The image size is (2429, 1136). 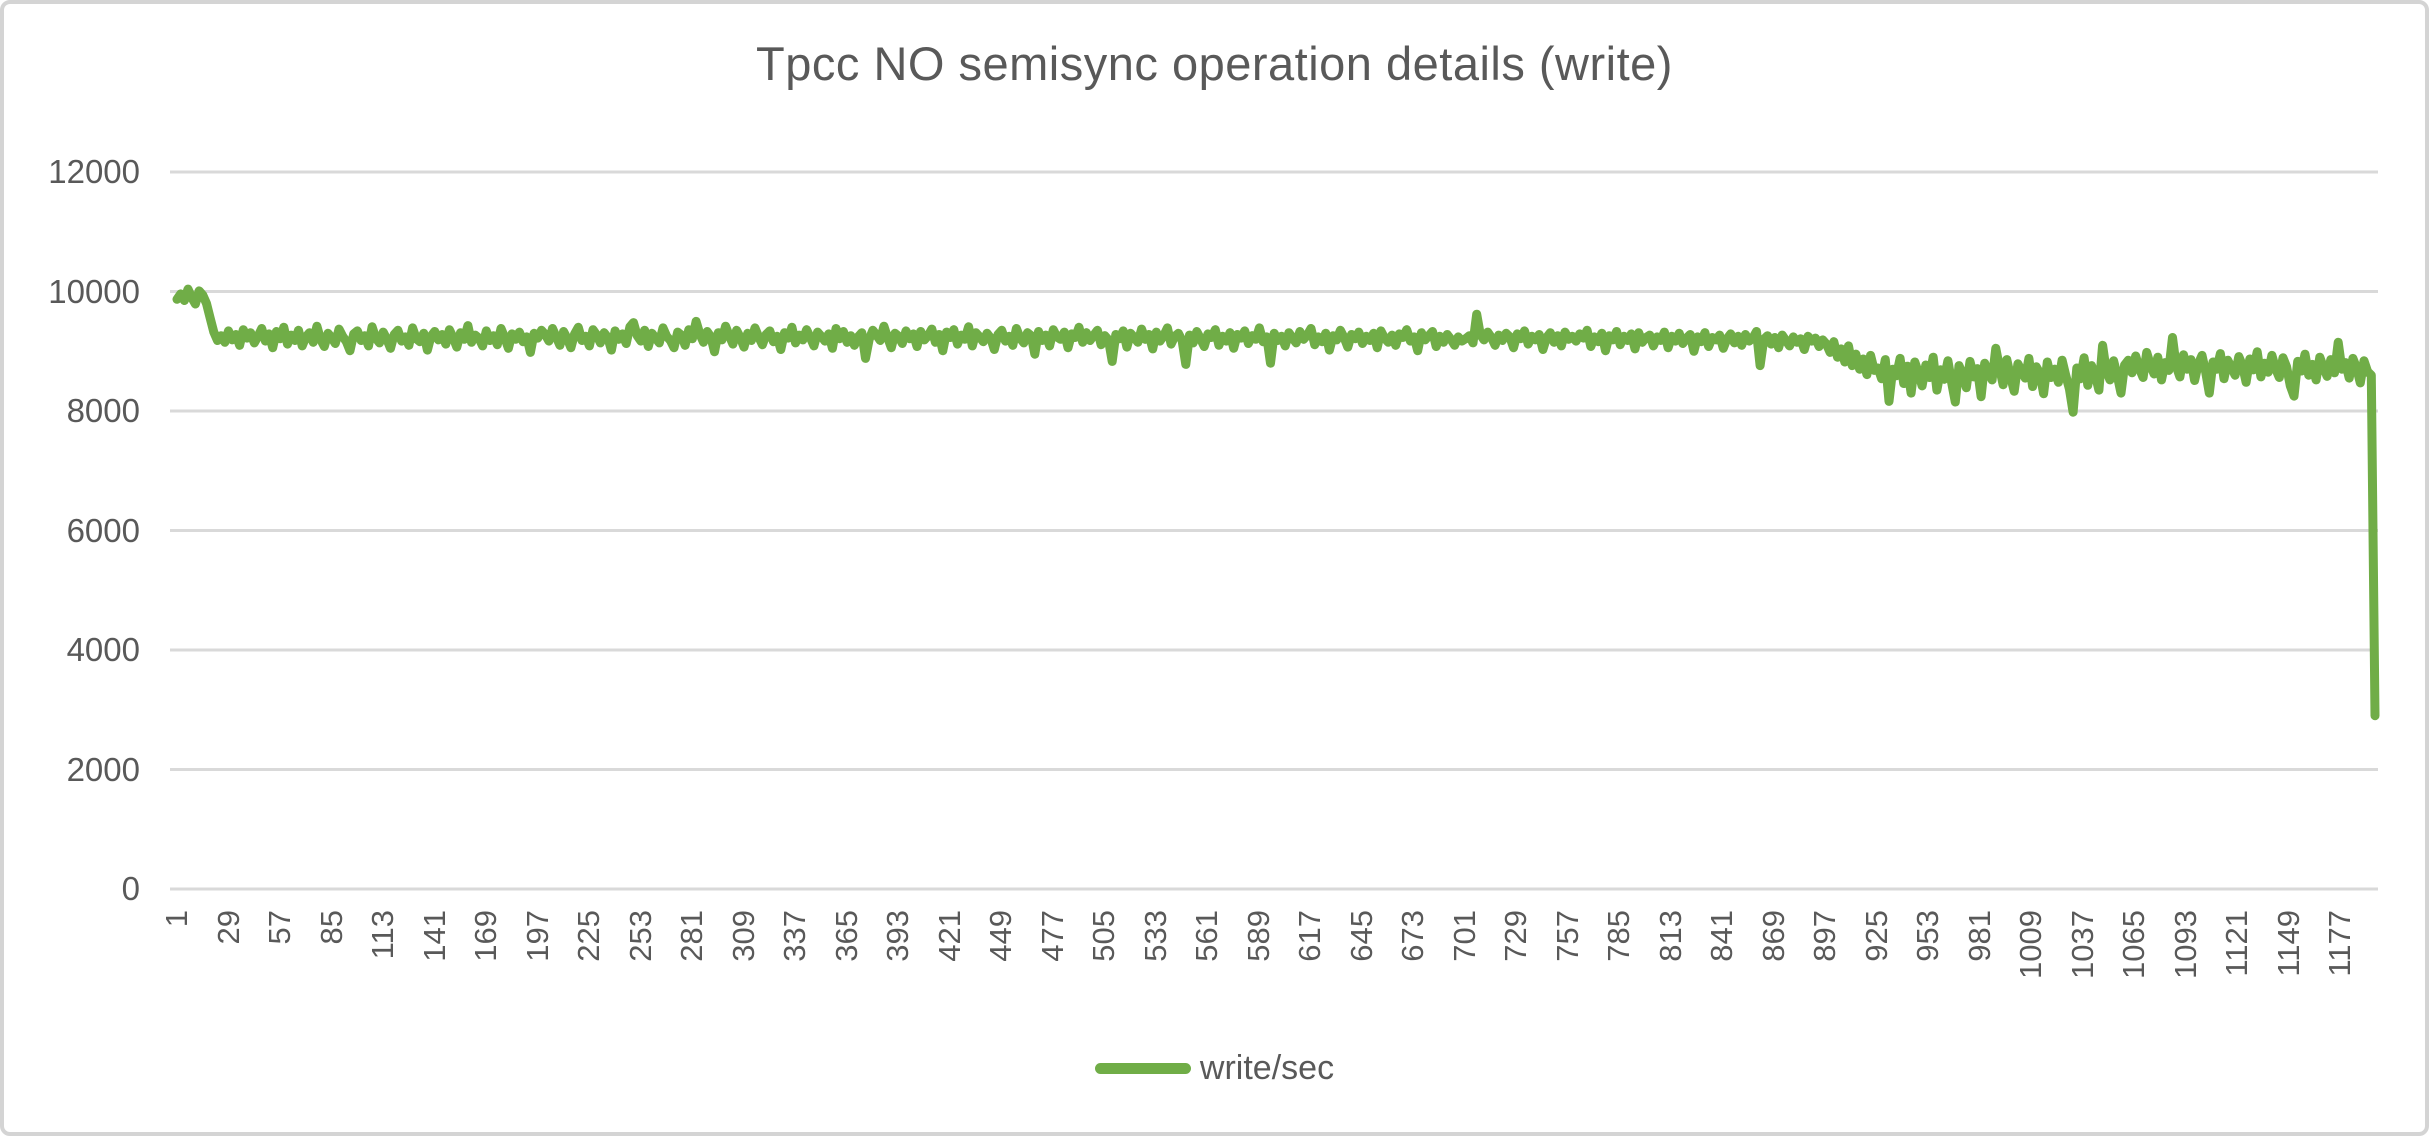 What do you see at coordinates (1825, 936) in the screenshot?
I see `x-axis-label: 897` at bounding box center [1825, 936].